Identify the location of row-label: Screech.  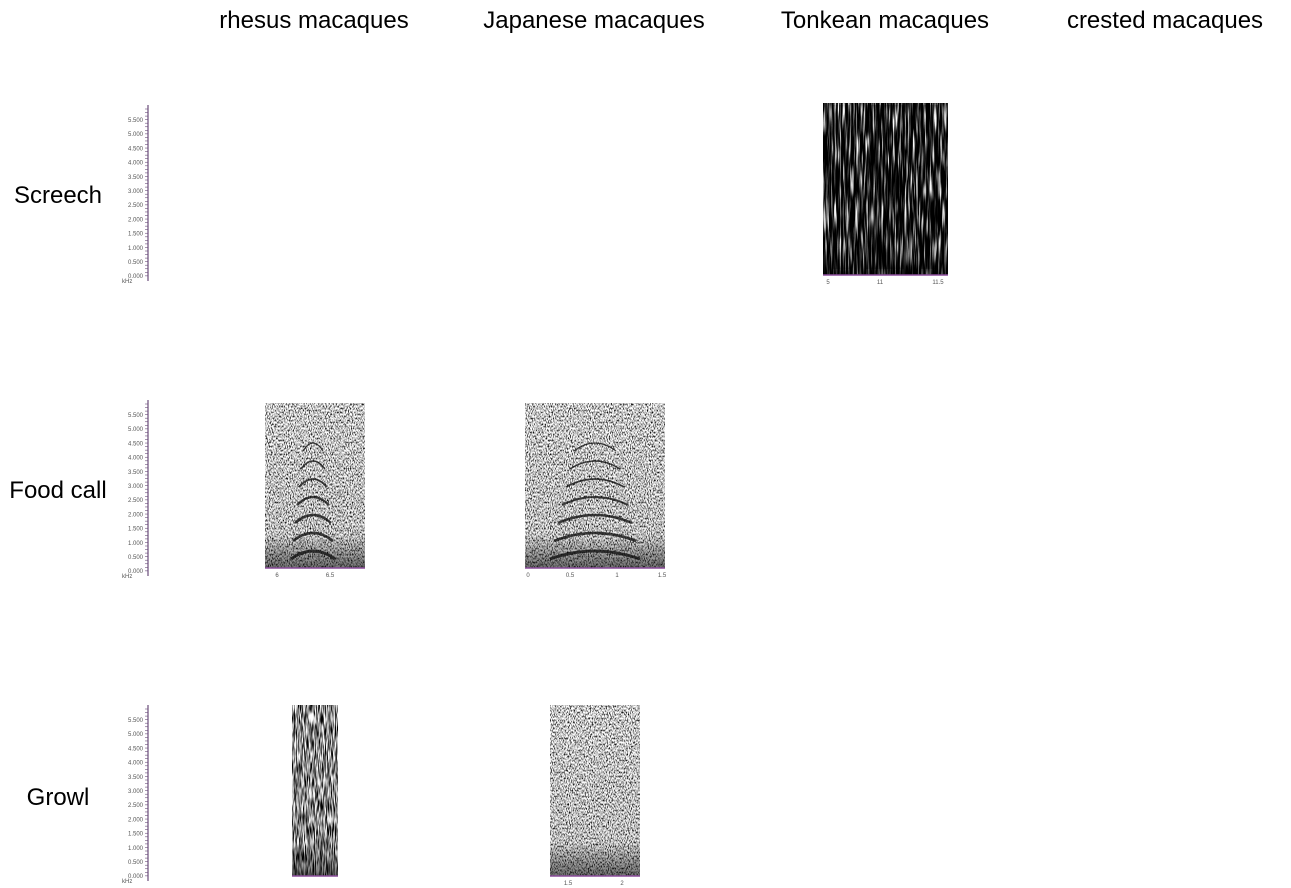
(58, 195).